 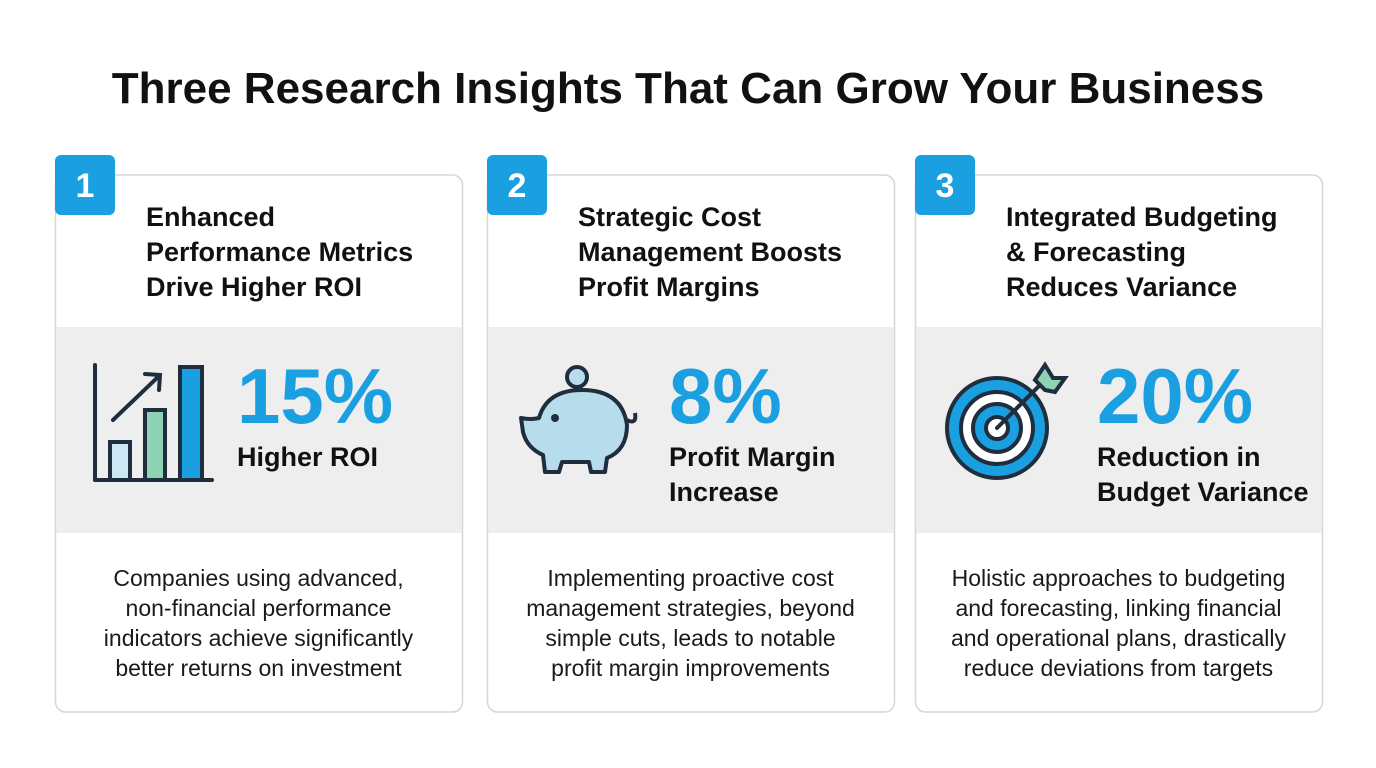 I want to click on stat-label: Increase, so click(x=724, y=492).